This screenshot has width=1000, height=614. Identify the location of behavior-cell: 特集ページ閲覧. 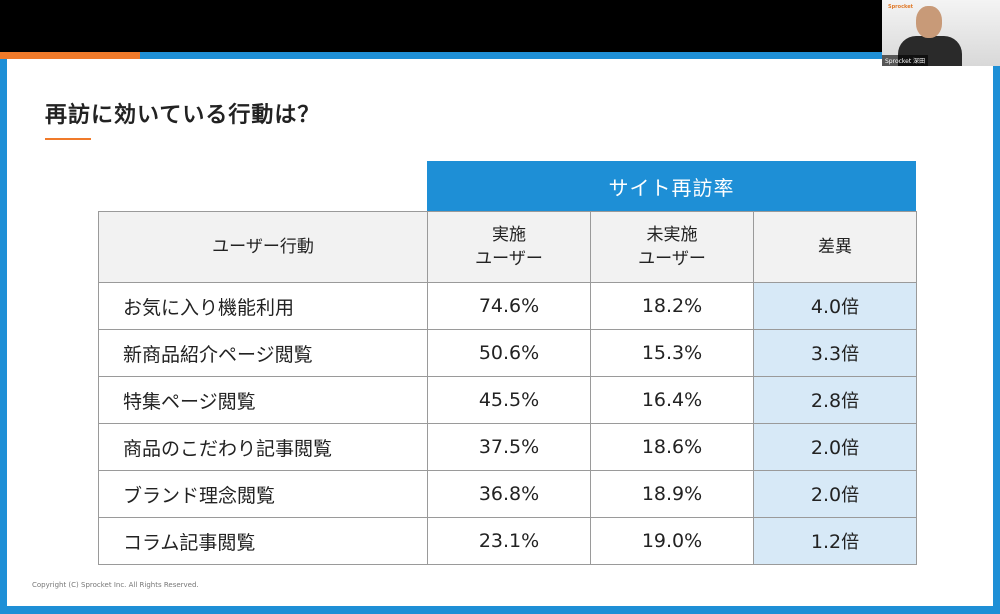
(263, 400).